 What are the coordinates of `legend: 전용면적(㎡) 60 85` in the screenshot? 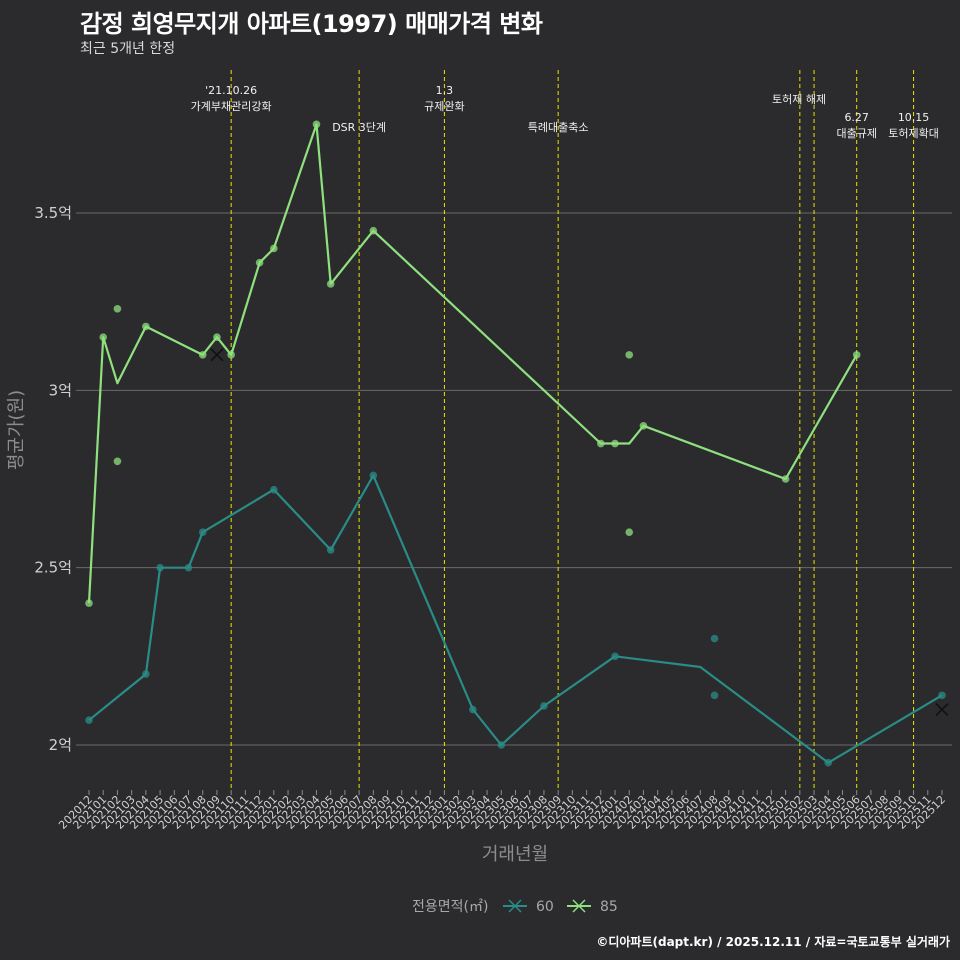 It's located at (515, 907).